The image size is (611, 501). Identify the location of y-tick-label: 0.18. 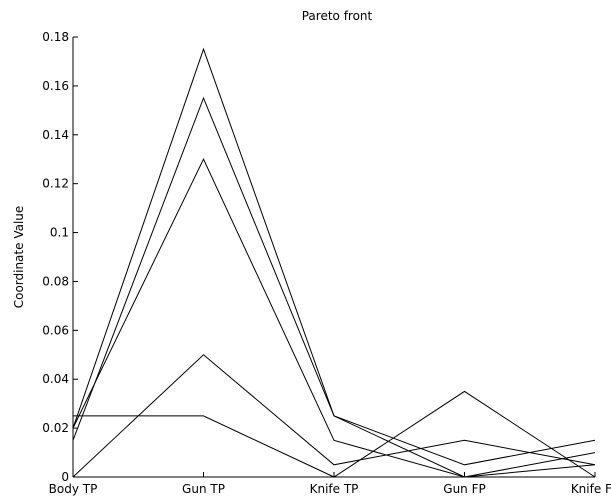
(55, 37).